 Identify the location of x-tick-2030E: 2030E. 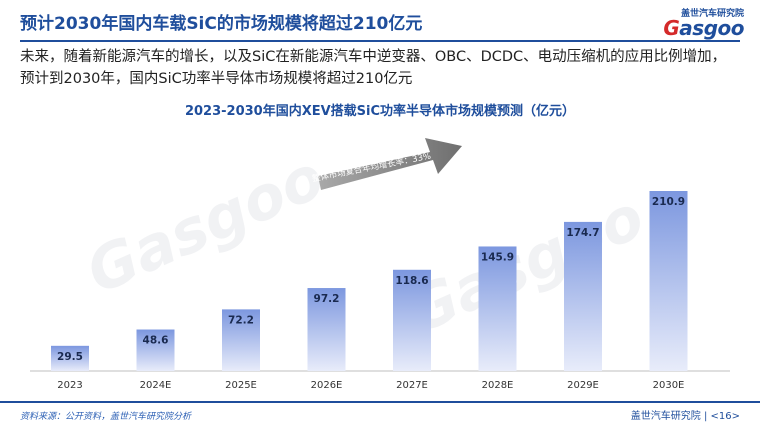
(669, 385).